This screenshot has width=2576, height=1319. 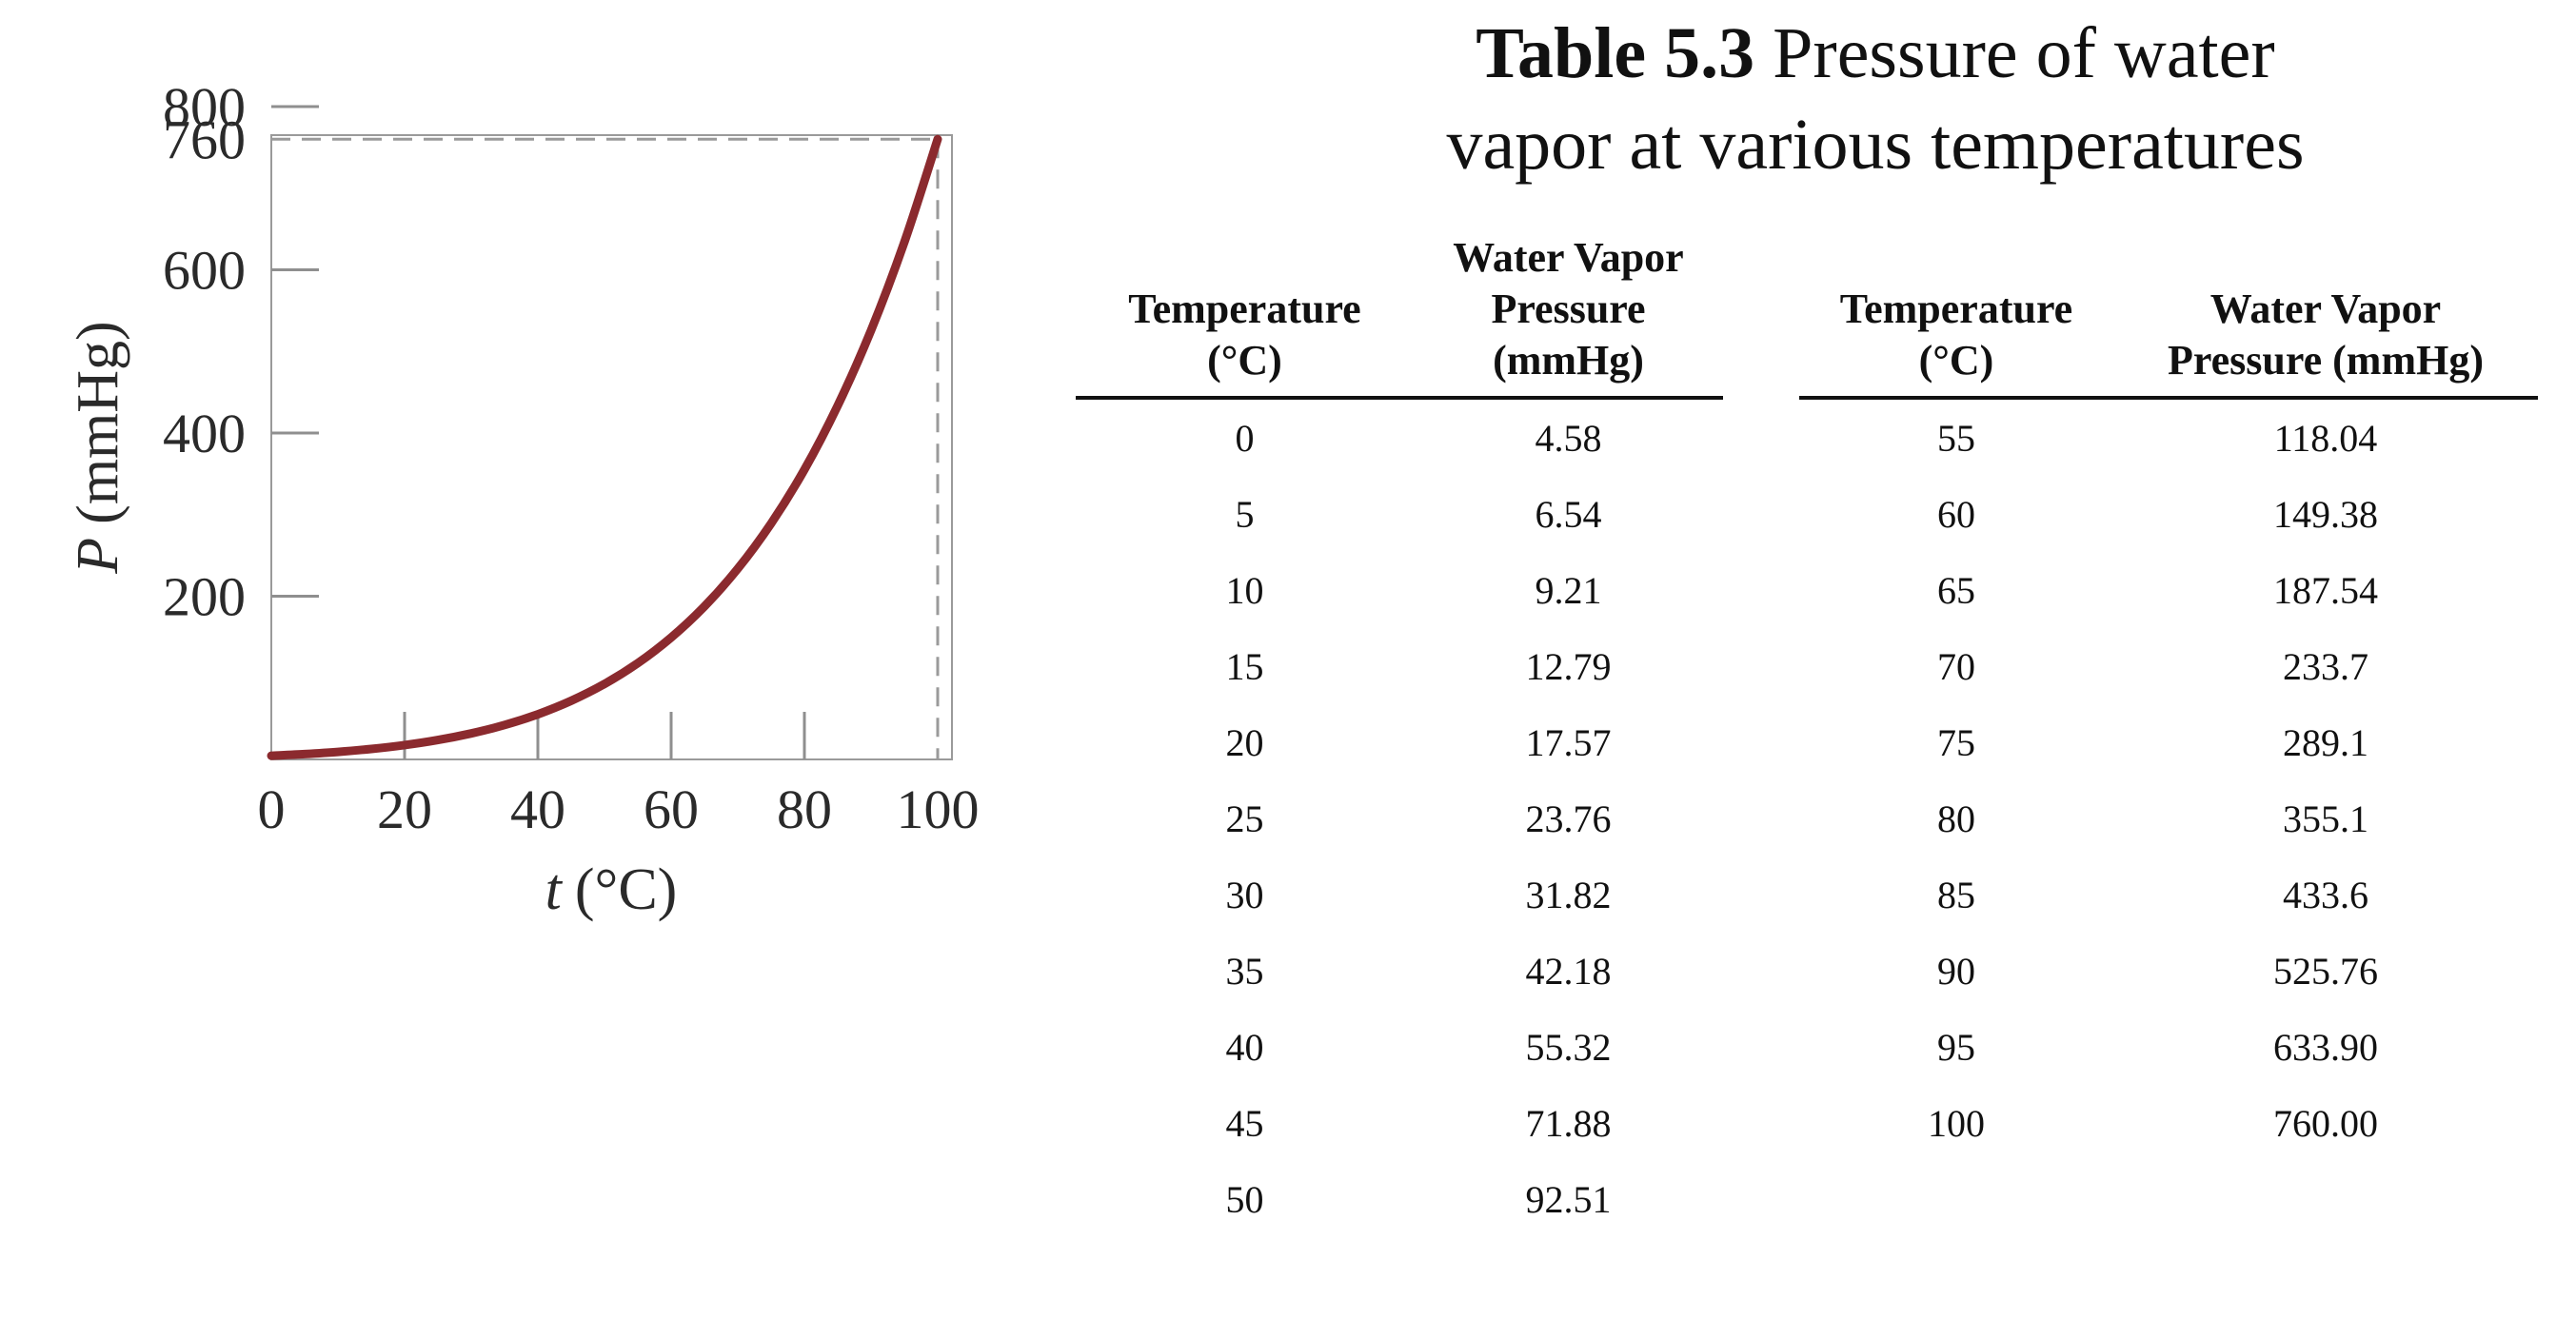 I want to click on y-tick-label: 600, so click(x=204, y=271).